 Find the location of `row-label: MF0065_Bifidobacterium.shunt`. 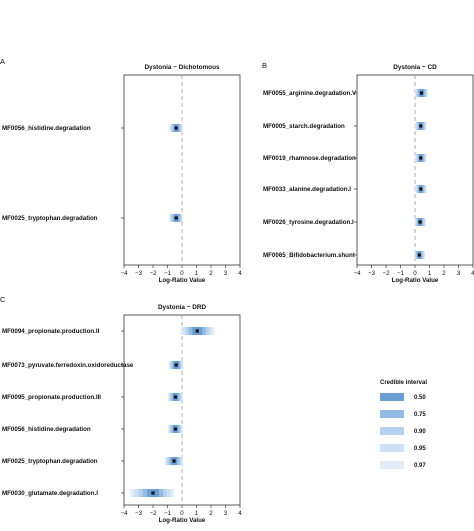

row-label: MF0065_Bifidobacterium.shunt is located at coordinates (309, 255).